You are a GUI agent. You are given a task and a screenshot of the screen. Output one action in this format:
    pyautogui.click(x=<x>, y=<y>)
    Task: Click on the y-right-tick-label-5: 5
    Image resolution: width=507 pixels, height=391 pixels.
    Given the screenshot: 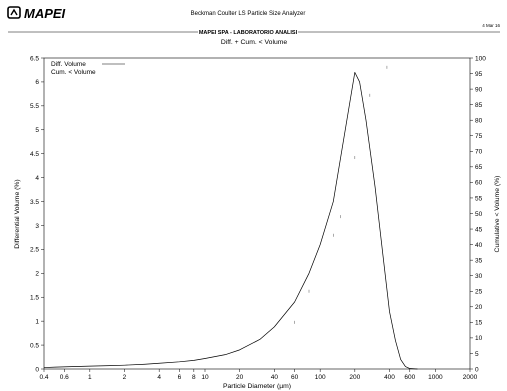 What is the action you would take?
    pyautogui.click(x=477, y=354)
    